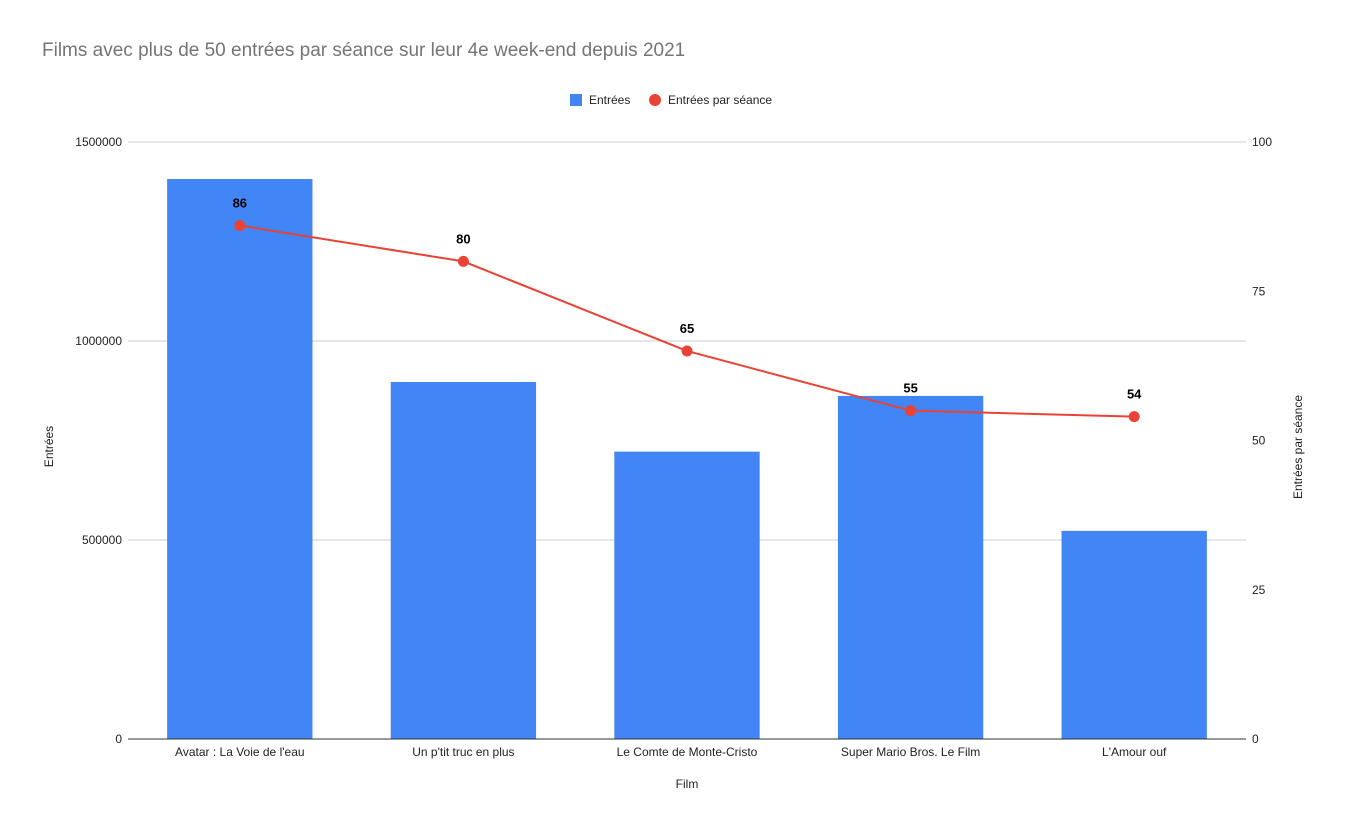 The width and height of the screenshot is (1347, 833). What do you see at coordinates (1134, 752) in the screenshot?
I see `x-tick-label: L'Amour ouf` at bounding box center [1134, 752].